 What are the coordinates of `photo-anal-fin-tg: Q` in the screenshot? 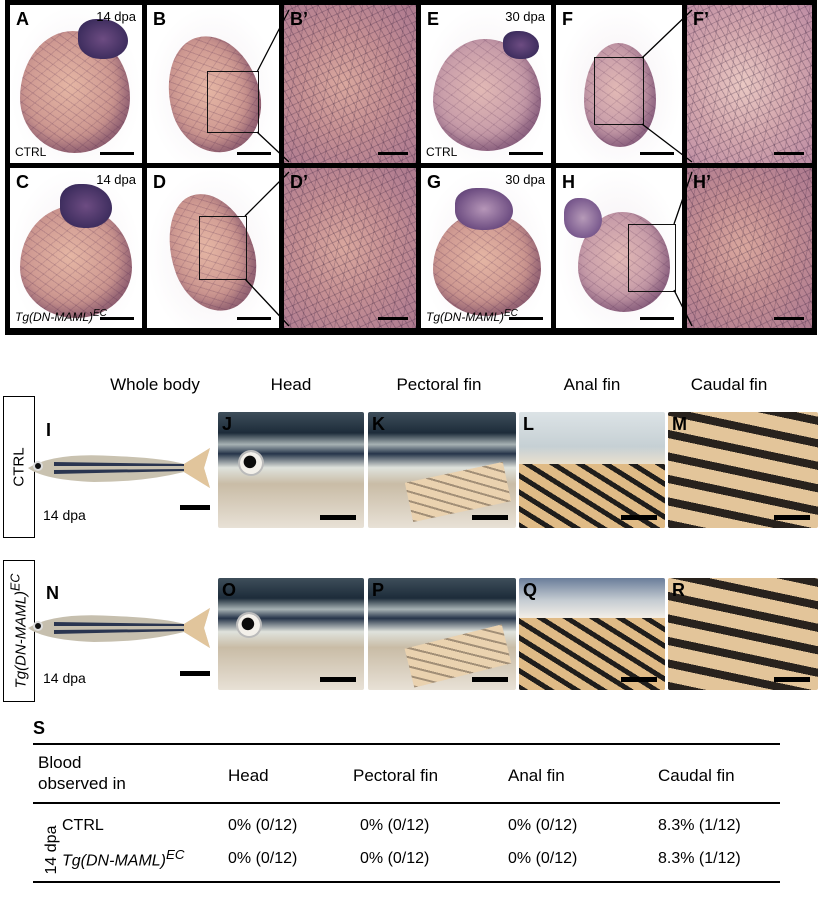 It's located at (592, 634).